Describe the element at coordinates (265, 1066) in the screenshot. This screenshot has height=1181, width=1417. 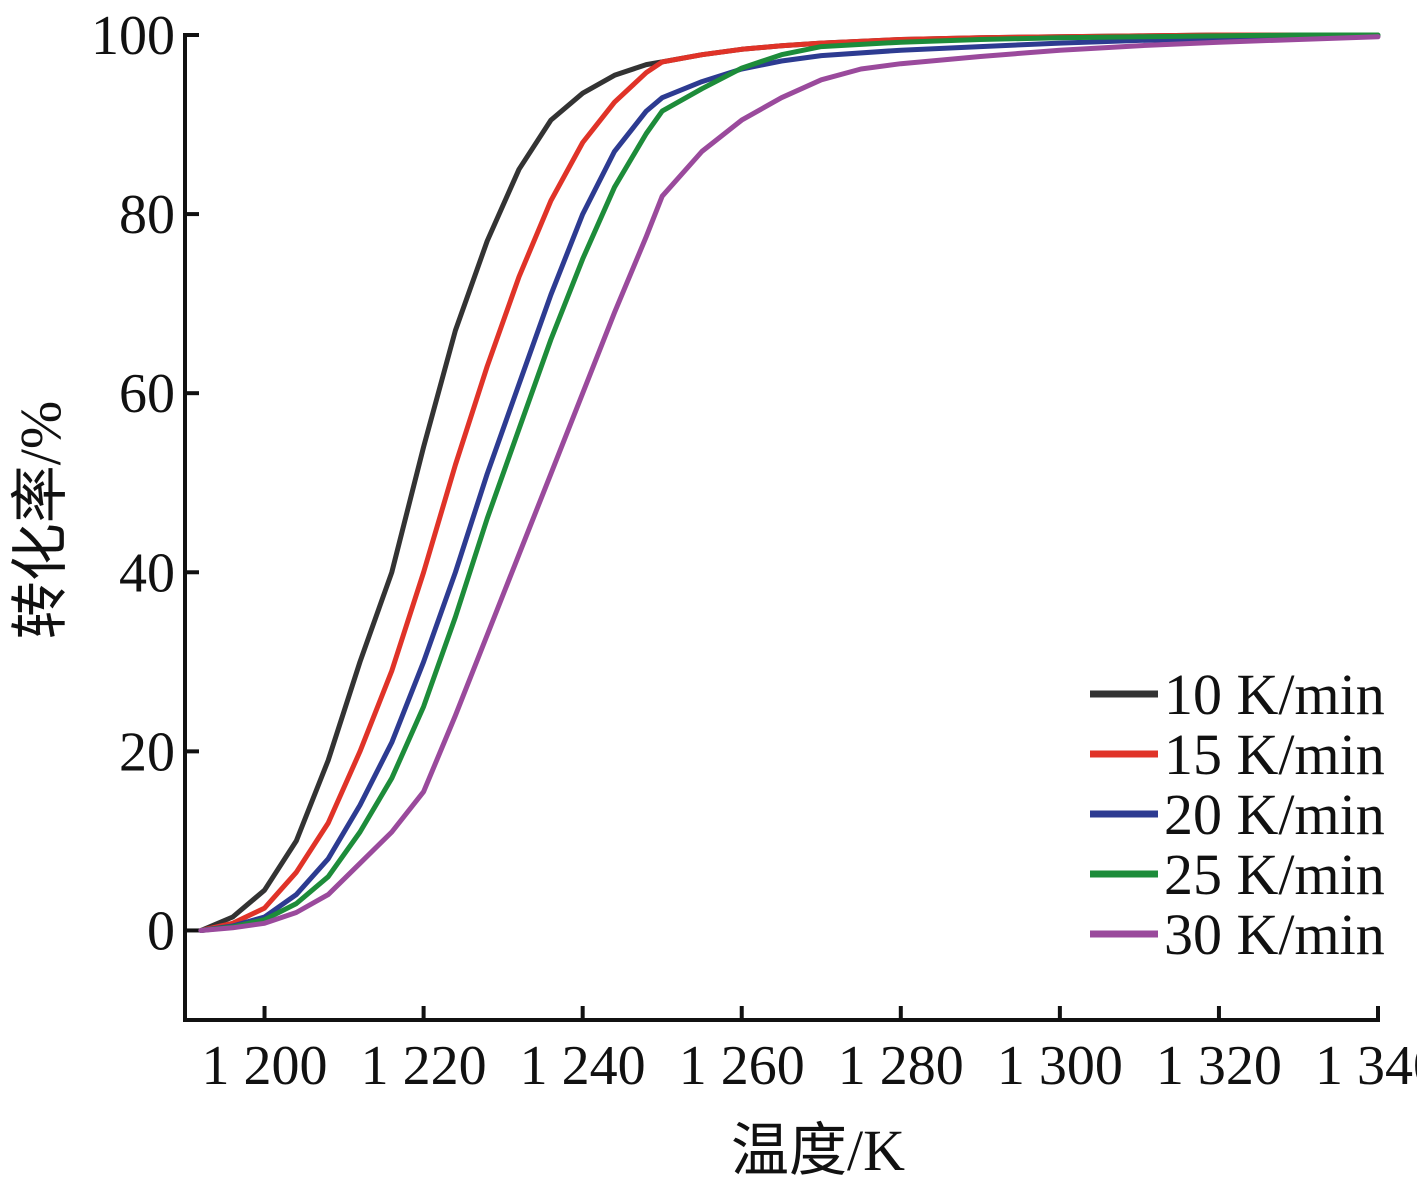
I see `x-tick-label: 1 200` at that location.